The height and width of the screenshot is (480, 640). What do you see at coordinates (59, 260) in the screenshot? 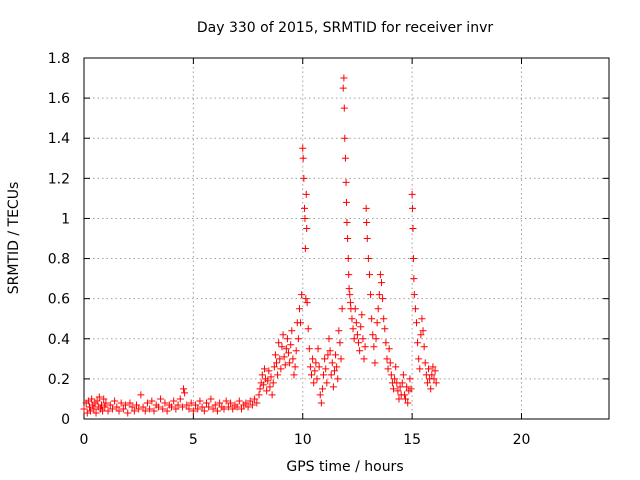
I see `y-tick-label: 0.8` at bounding box center [59, 260].